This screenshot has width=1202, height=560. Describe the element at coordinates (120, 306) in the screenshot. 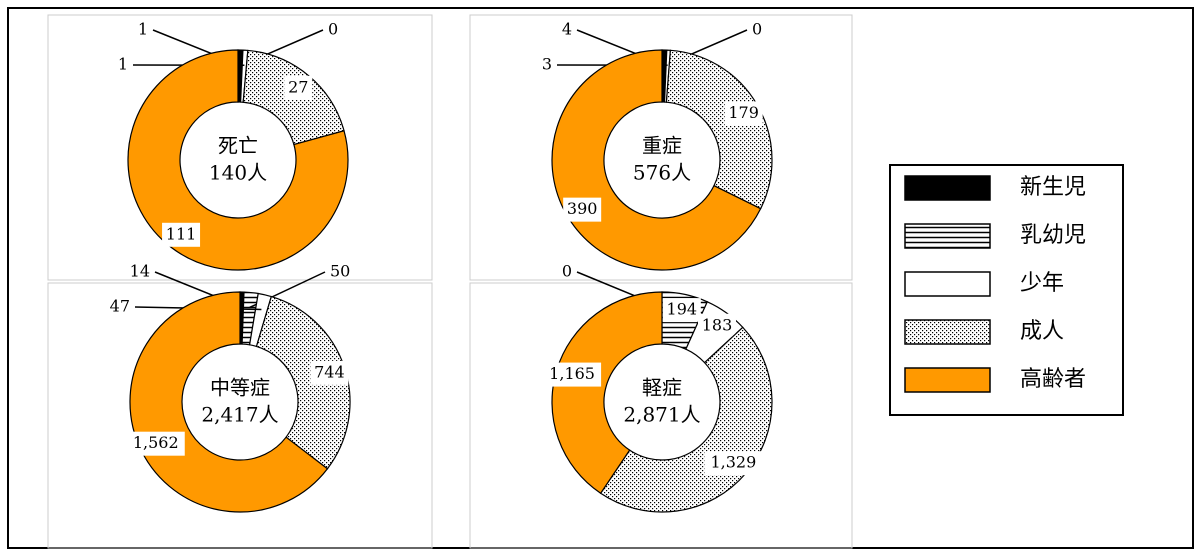

I see `data-label: 47` at that location.